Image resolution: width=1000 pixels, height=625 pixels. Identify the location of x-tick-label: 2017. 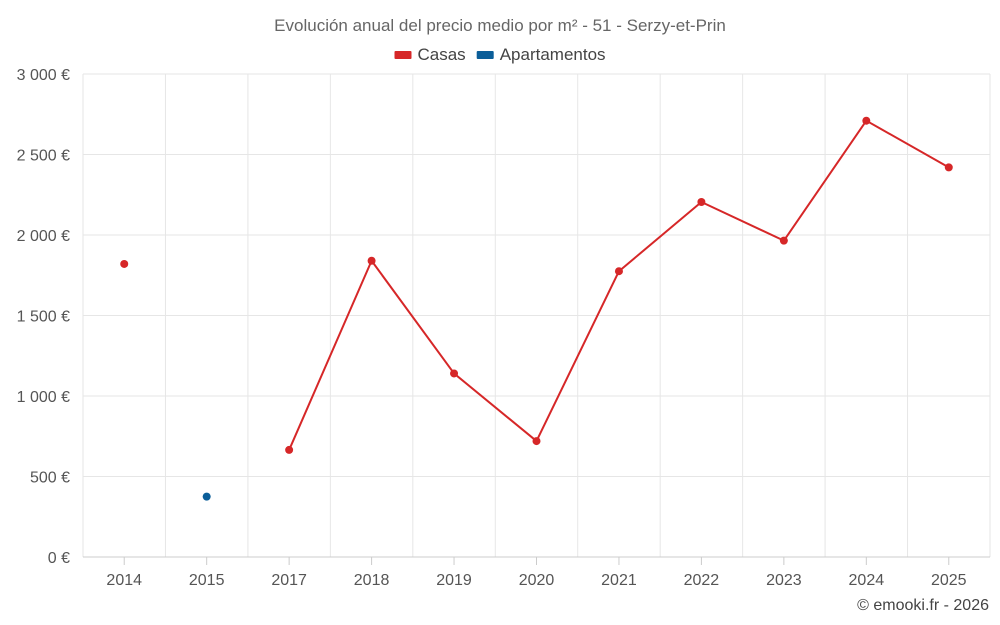
(289, 580).